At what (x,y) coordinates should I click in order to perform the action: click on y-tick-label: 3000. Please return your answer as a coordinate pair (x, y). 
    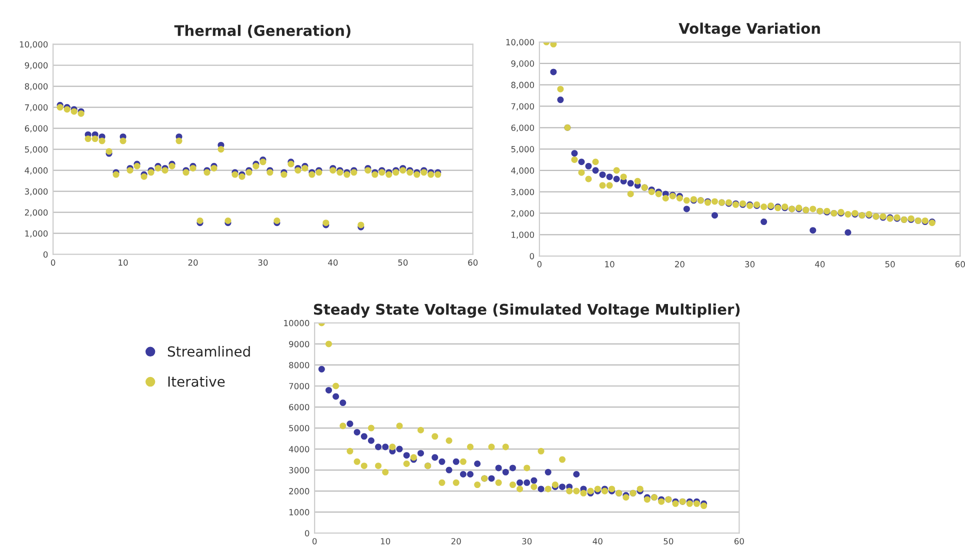
    Looking at the image, I should click on (299, 470).